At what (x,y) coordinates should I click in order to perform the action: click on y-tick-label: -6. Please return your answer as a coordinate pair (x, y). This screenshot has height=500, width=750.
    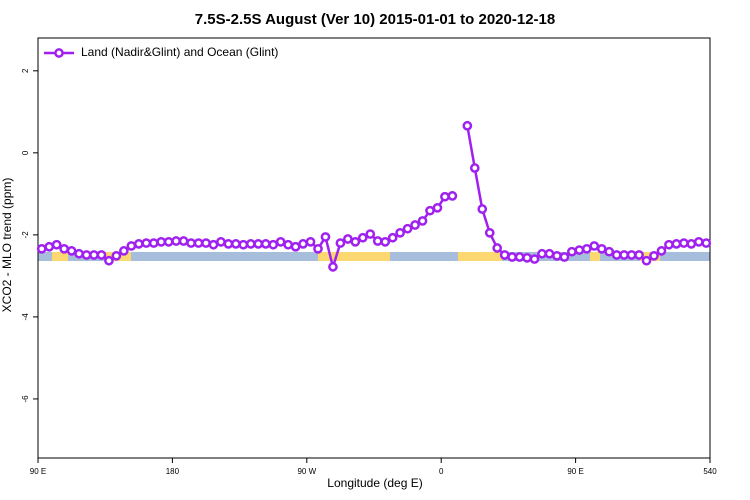
    Looking at the image, I should click on (25, 399).